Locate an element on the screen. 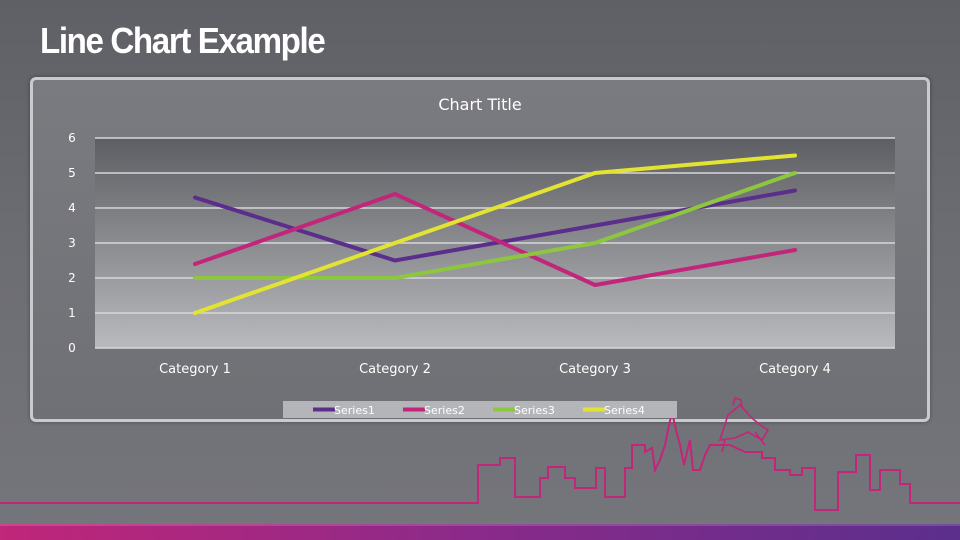 This screenshot has height=540, width=960. legend-label: Series2 is located at coordinates (444, 410).